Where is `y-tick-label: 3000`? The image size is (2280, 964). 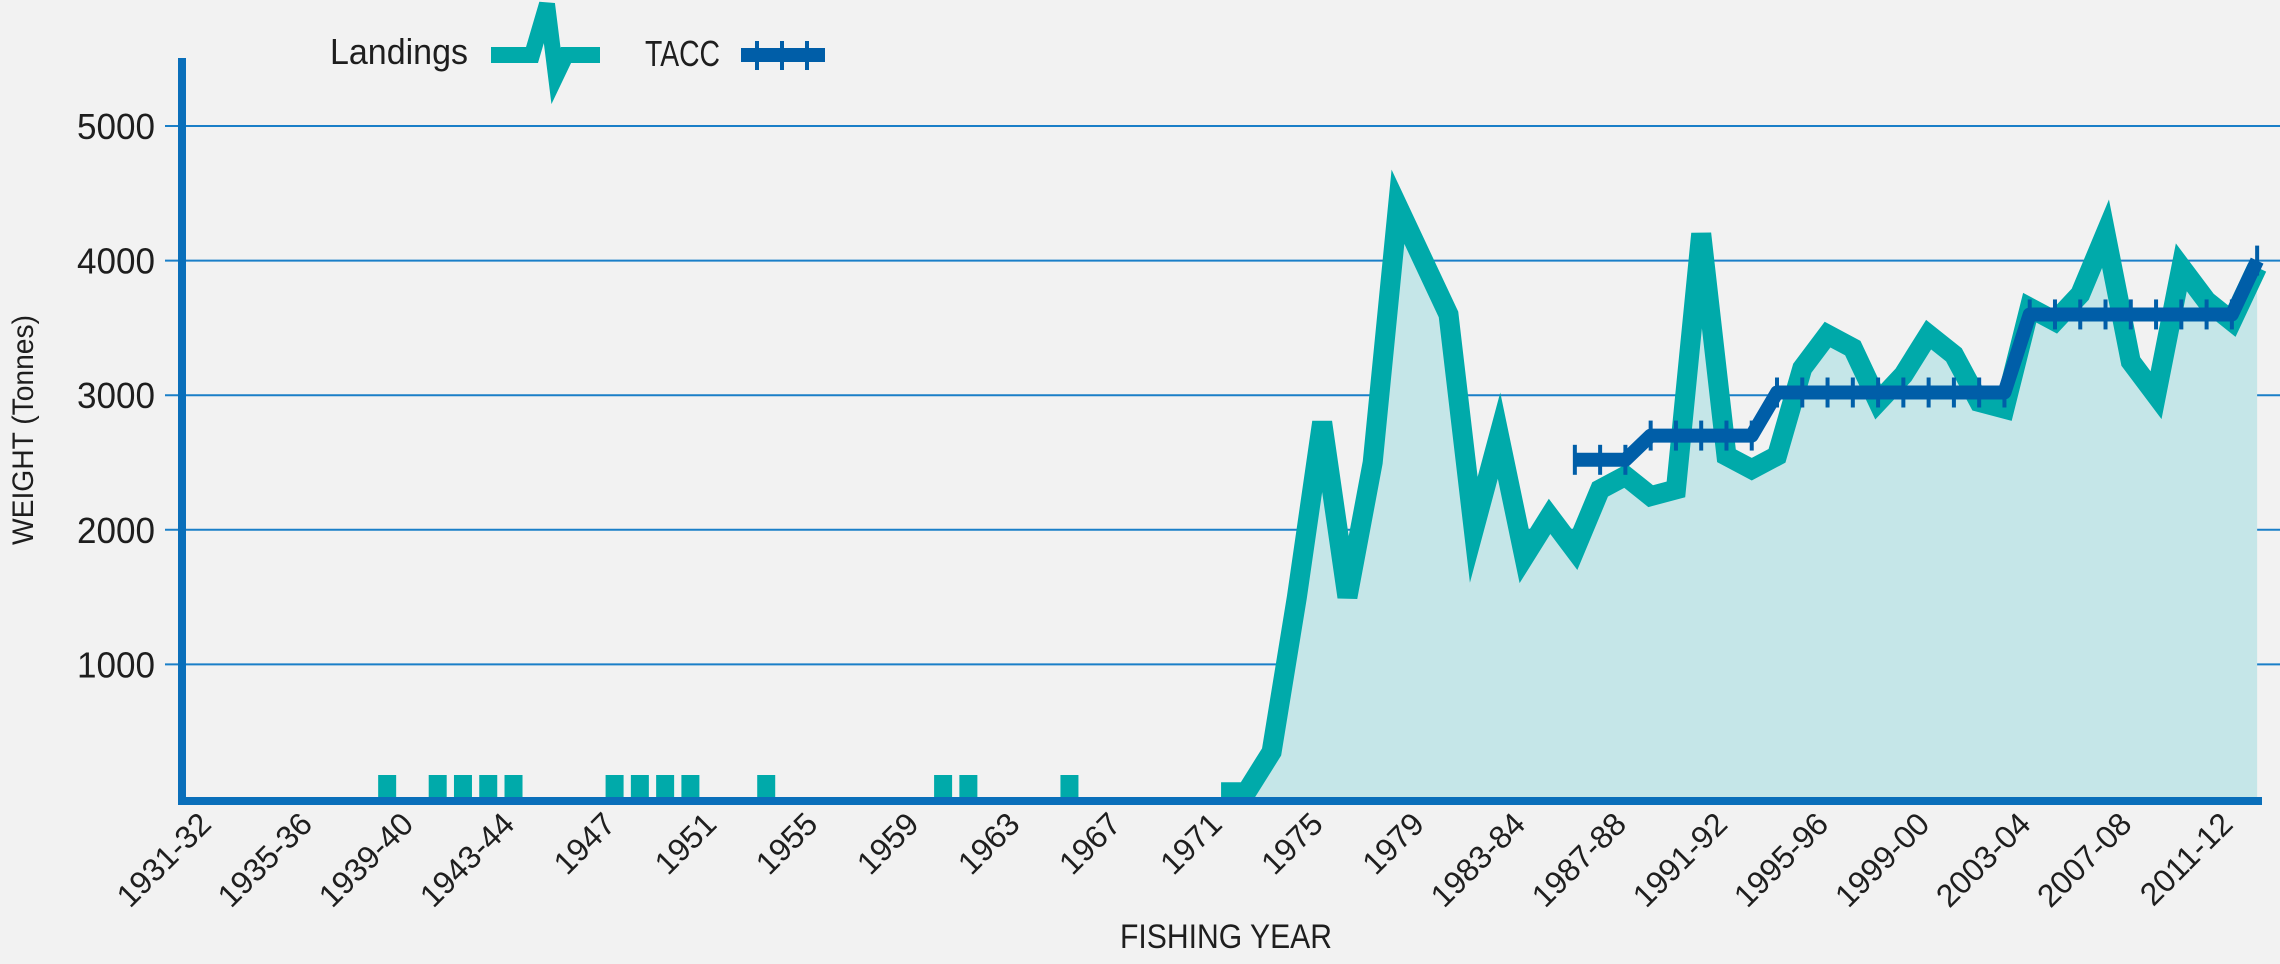 y-tick-label: 3000 is located at coordinates (116, 395).